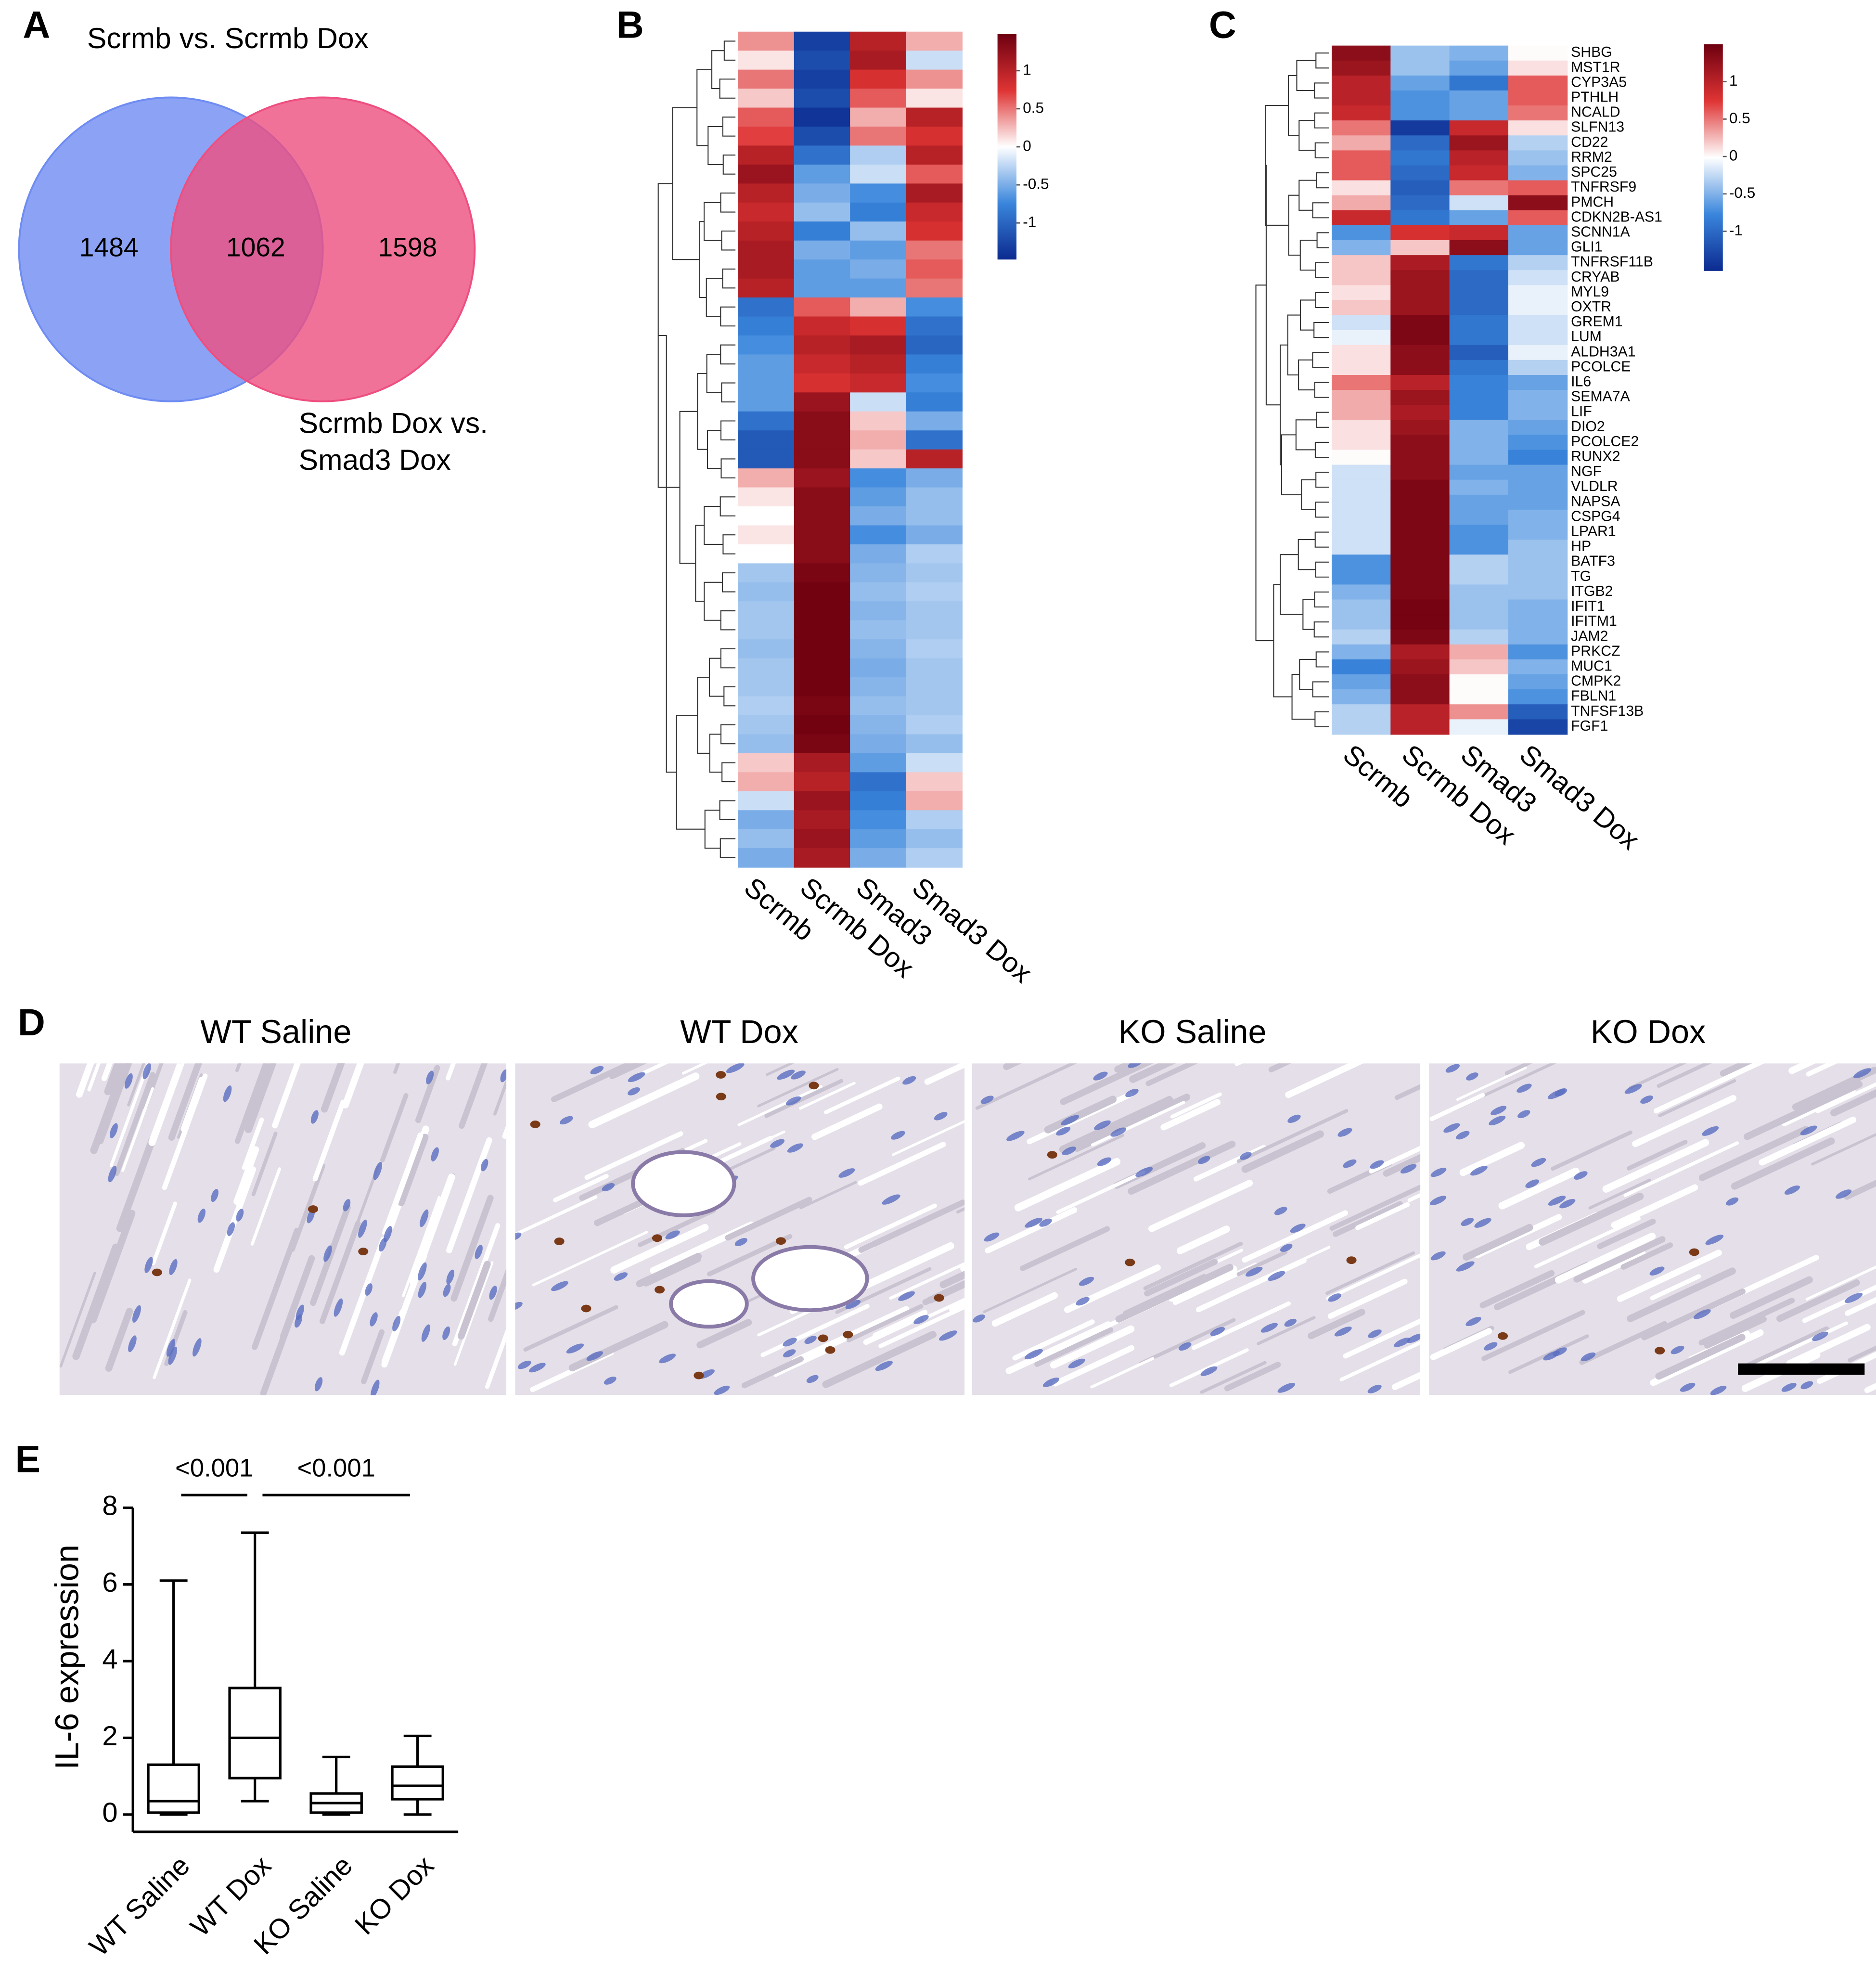 This screenshot has width=1876, height=1985. What do you see at coordinates (275, 1032) in the screenshot?
I see `image-title: WT Saline` at bounding box center [275, 1032].